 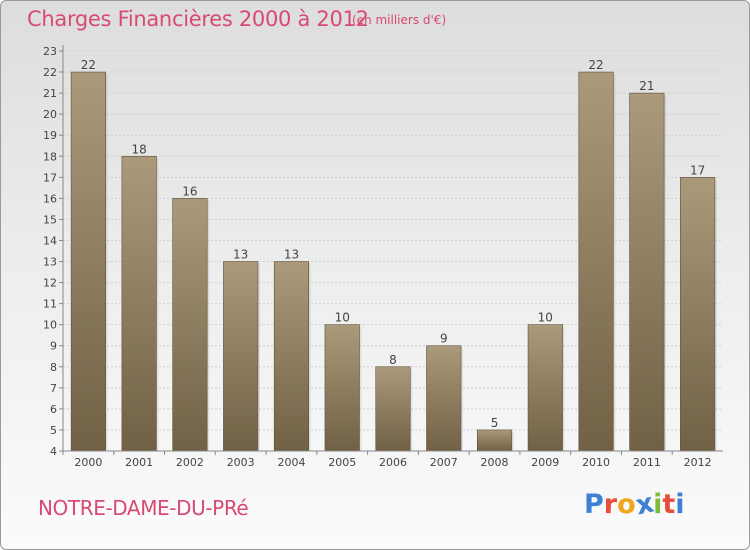 I want to click on x-tick-label: 2006, so click(x=393, y=462).